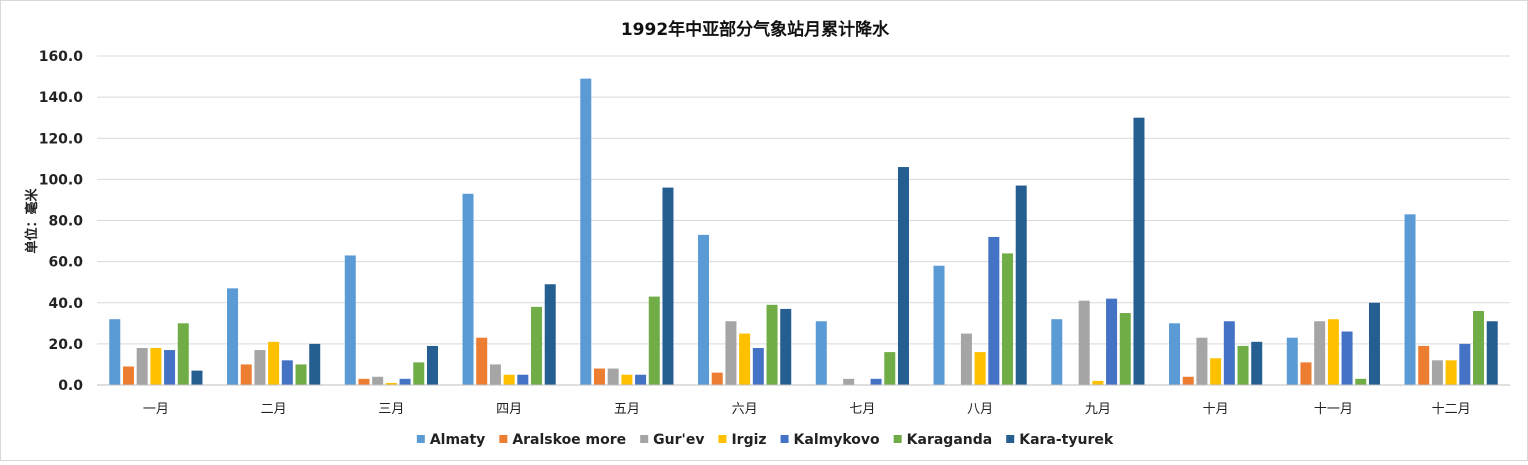 The height and width of the screenshot is (465, 1528). Describe the element at coordinates (1333, 409) in the screenshot. I see `x-category-label: 十一月` at that location.